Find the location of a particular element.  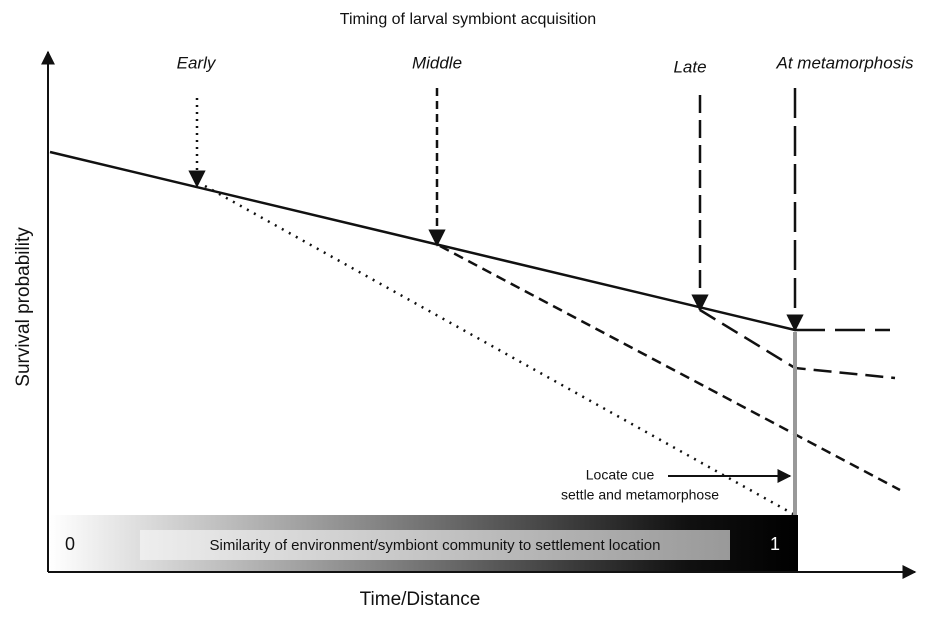

stage-label: Middle is located at coordinates (437, 62).